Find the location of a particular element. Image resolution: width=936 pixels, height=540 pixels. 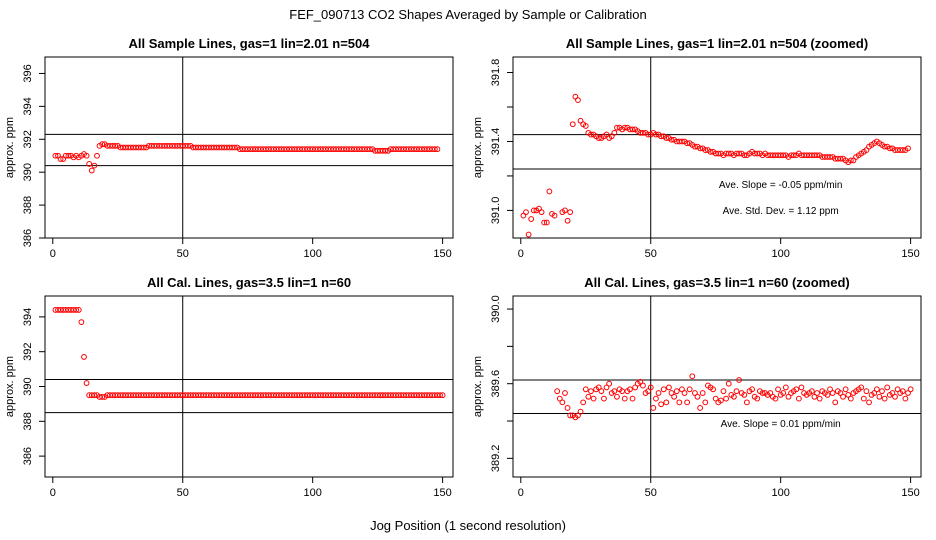

x-tick-label: 150 is located at coordinates (910, 254).